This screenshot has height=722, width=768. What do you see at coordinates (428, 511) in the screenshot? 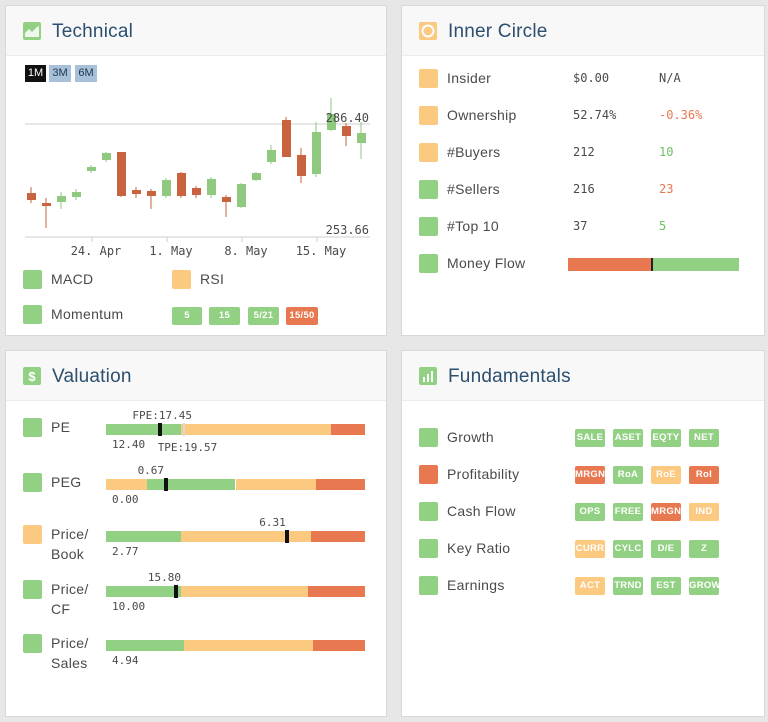
I see `cash-flow-indicator` at bounding box center [428, 511].